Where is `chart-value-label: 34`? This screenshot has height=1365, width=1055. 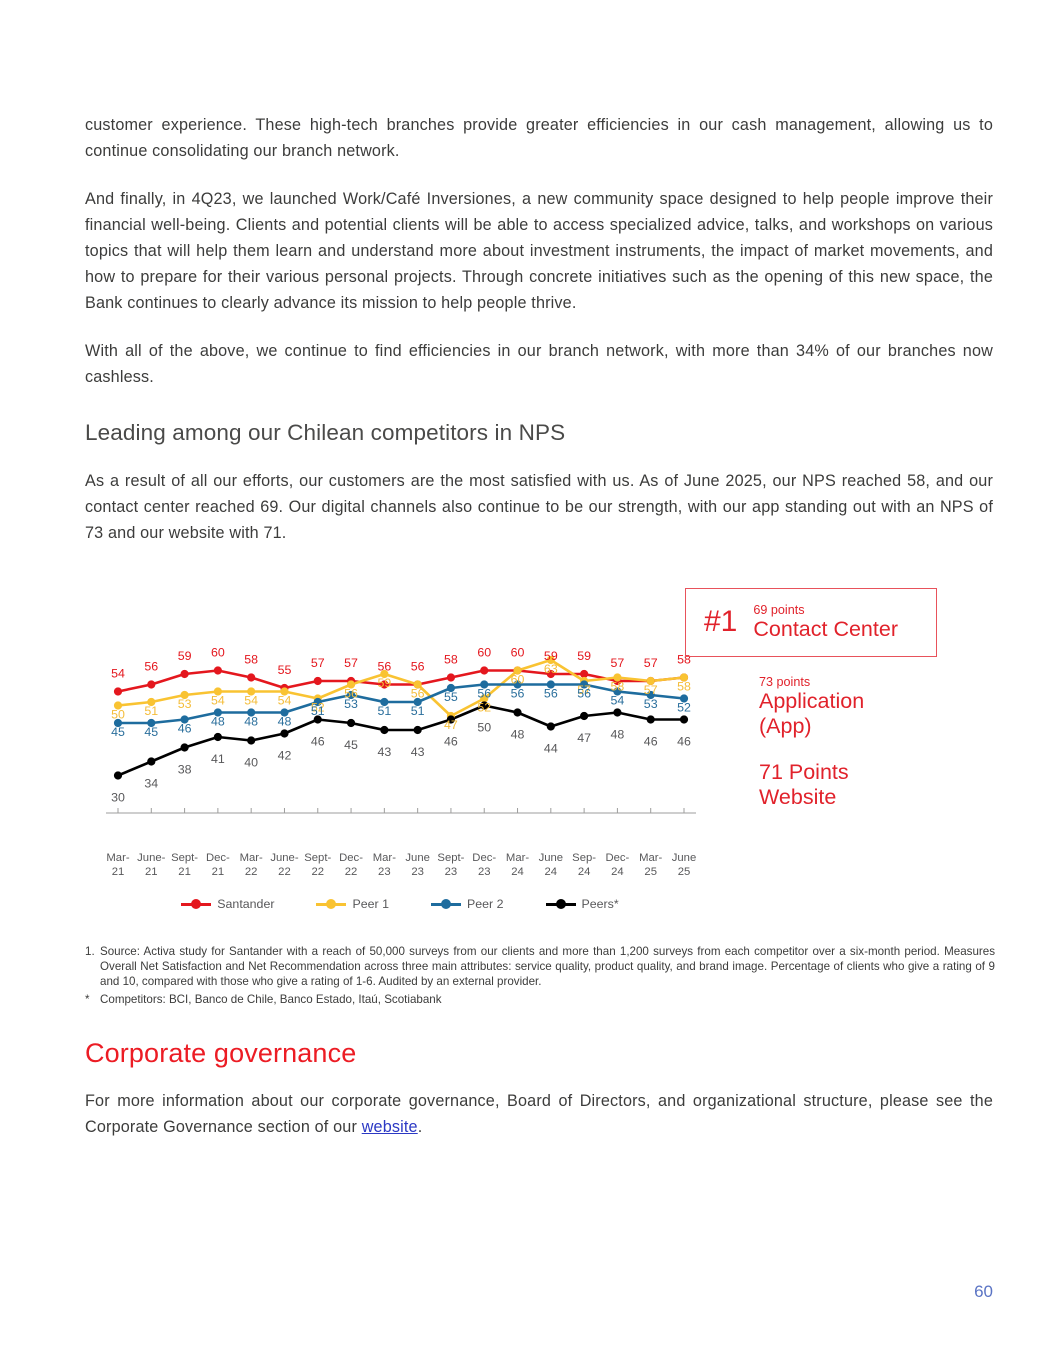 chart-value-label: 34 is located at coordinates (151, 784).